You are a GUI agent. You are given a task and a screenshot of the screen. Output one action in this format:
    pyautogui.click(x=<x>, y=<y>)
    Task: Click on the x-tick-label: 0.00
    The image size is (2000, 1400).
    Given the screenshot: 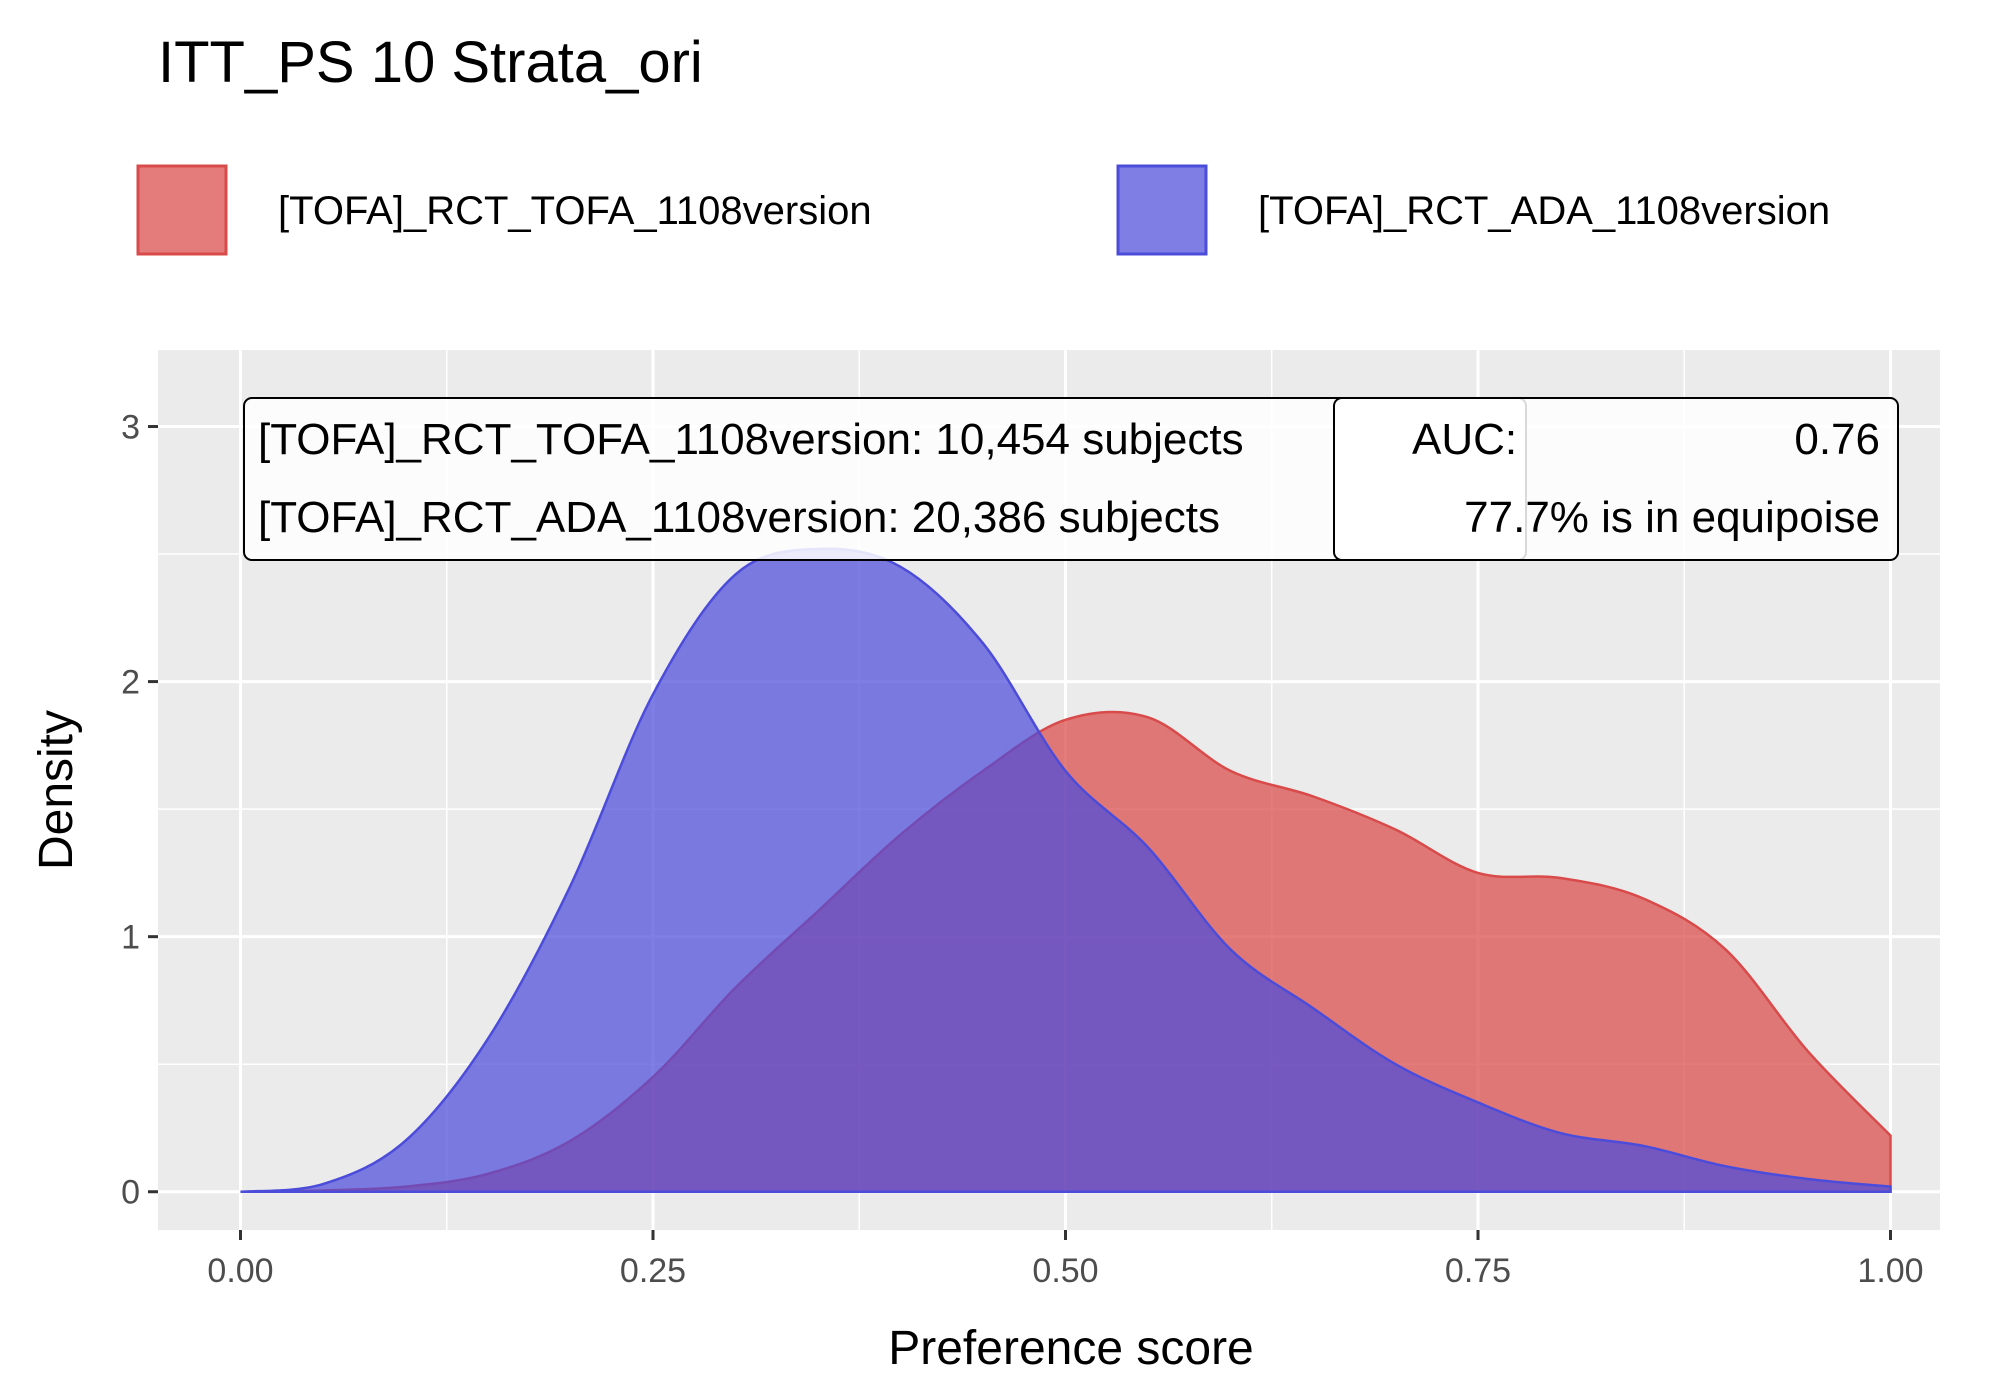 What is the action you would take?
    pyautogui.click(x=240, y=1271)
    